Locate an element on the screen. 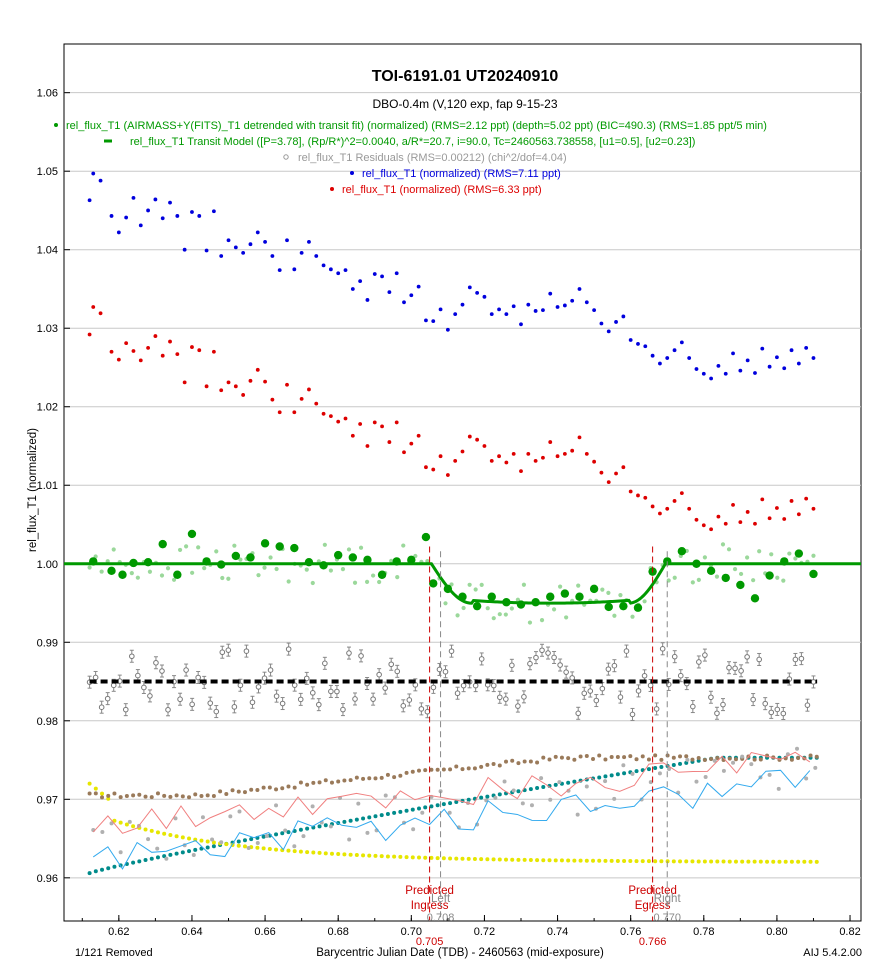 The width and height of the screenshot is (879, 963). right-value: 0.770 is located at coordinates (667, 918).